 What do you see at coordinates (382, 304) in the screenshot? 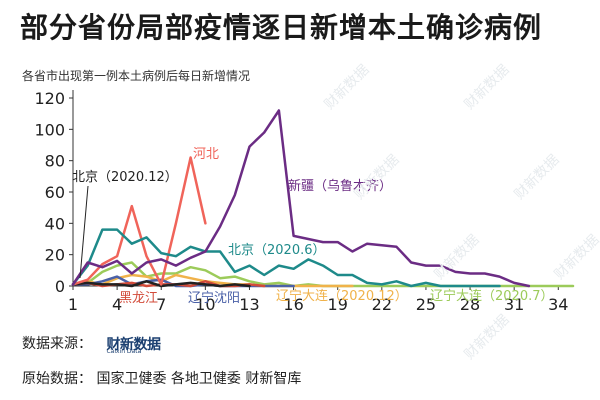
I see `x-tick-label: 22` at bounding box center [382, 304].